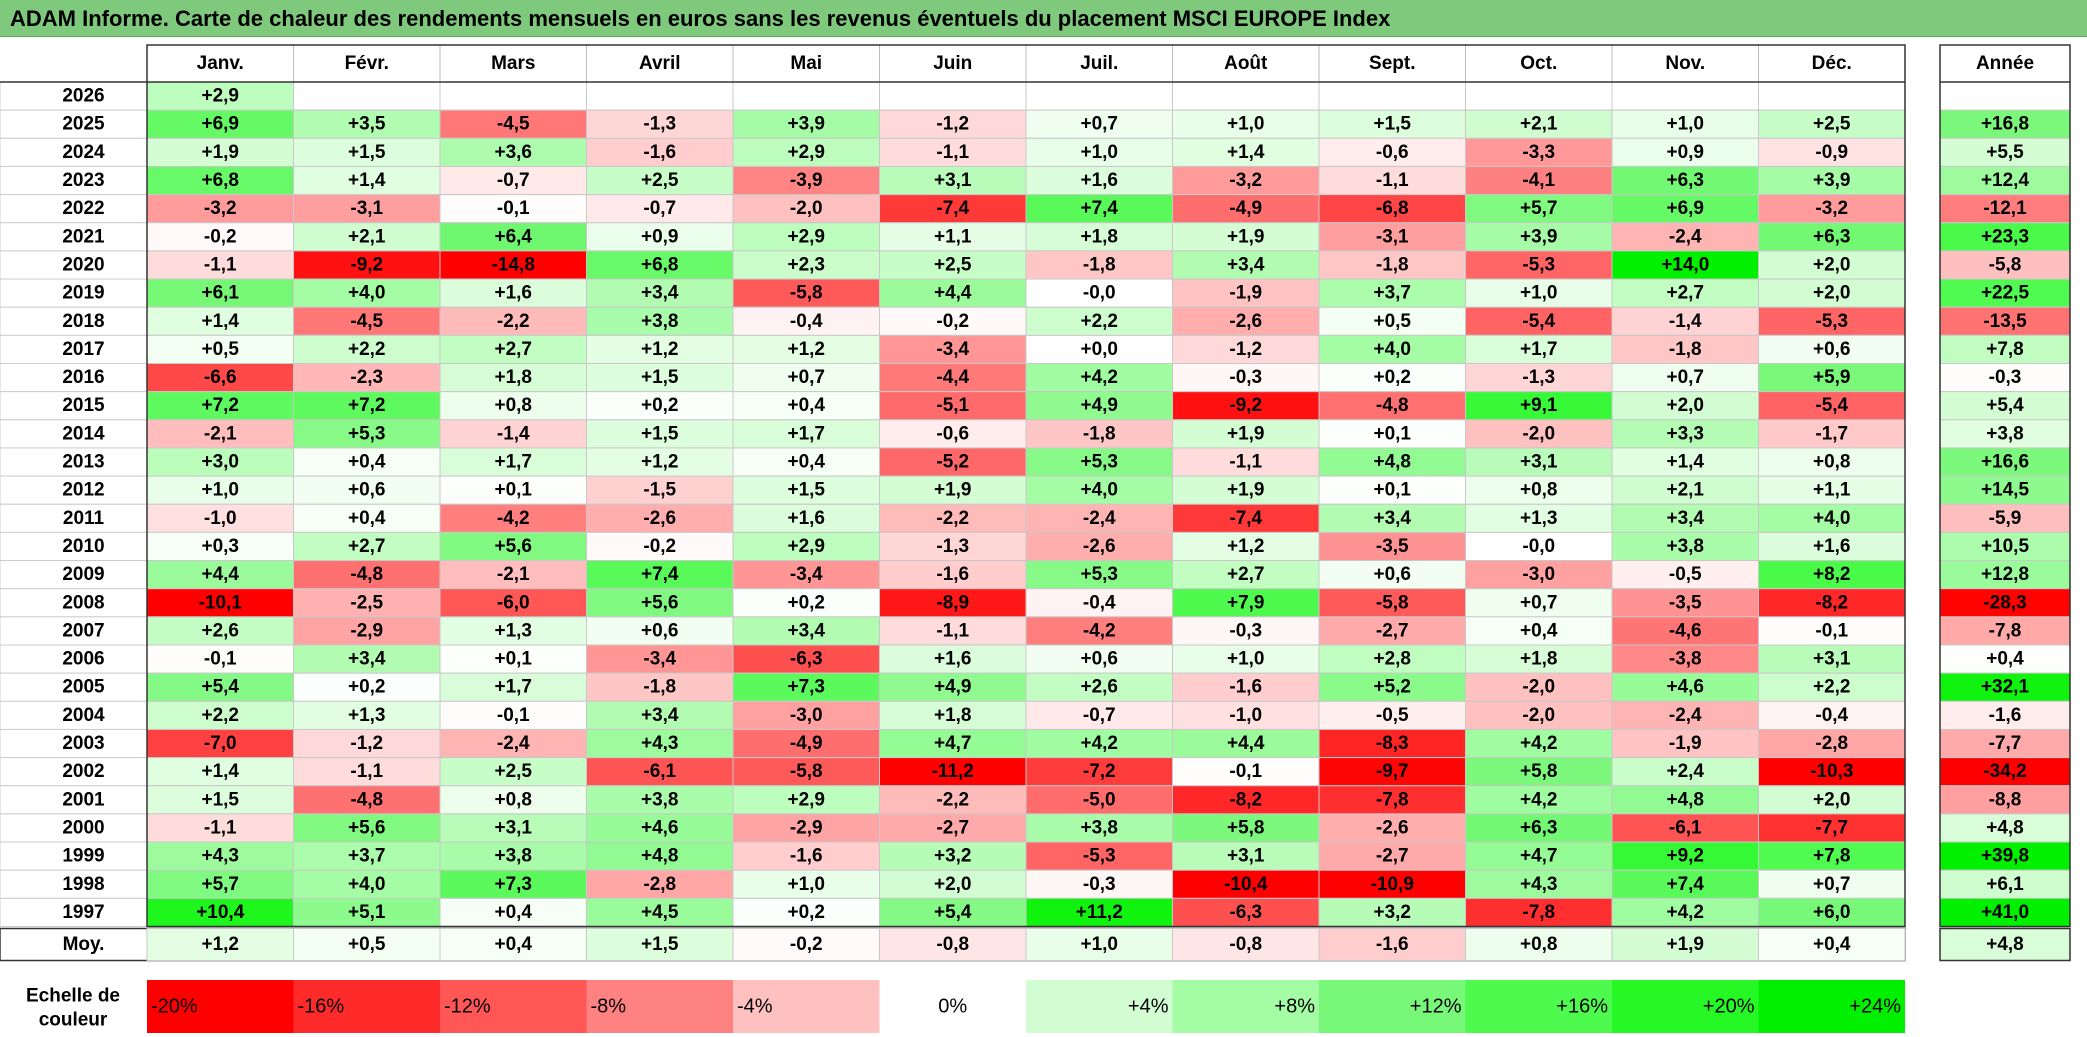  Describe the element at coordinates (1392, 293) in the screenshot. I see `heatmap-cell-value: +3,7` at that location.